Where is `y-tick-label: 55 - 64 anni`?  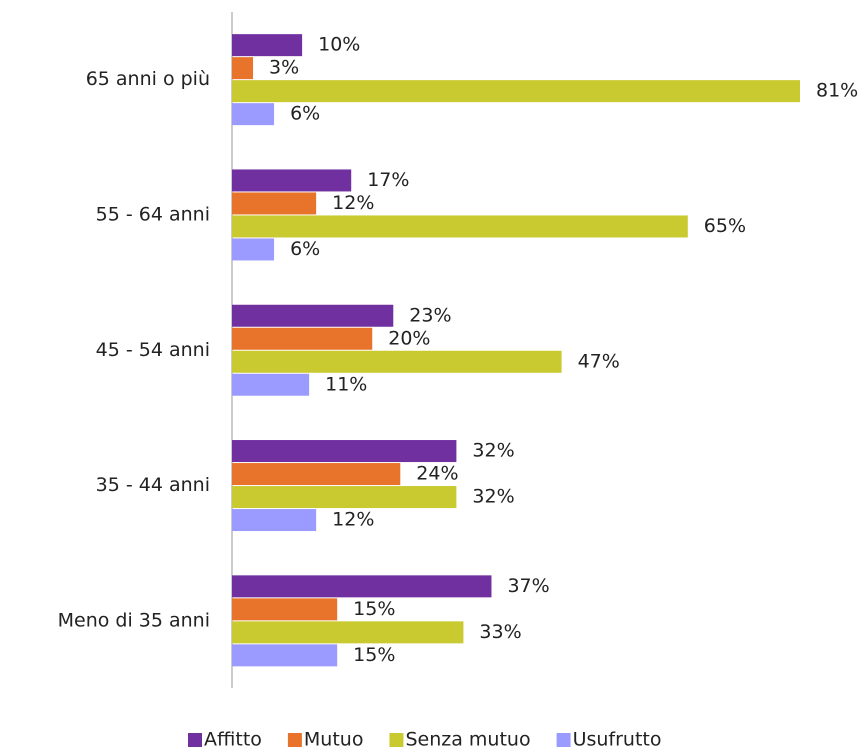
y-tick-label: 55 - 64 anni is located at coordinates (153, 214).